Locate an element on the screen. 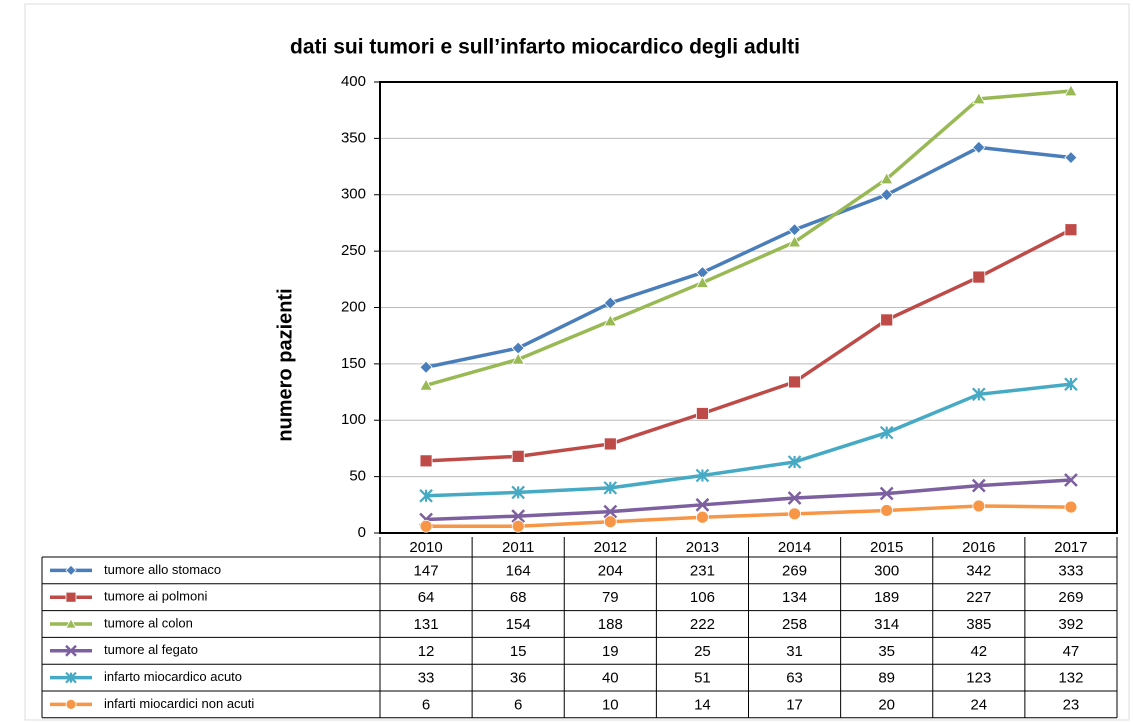  table-value: 68 is located at coordinates (518, 597).